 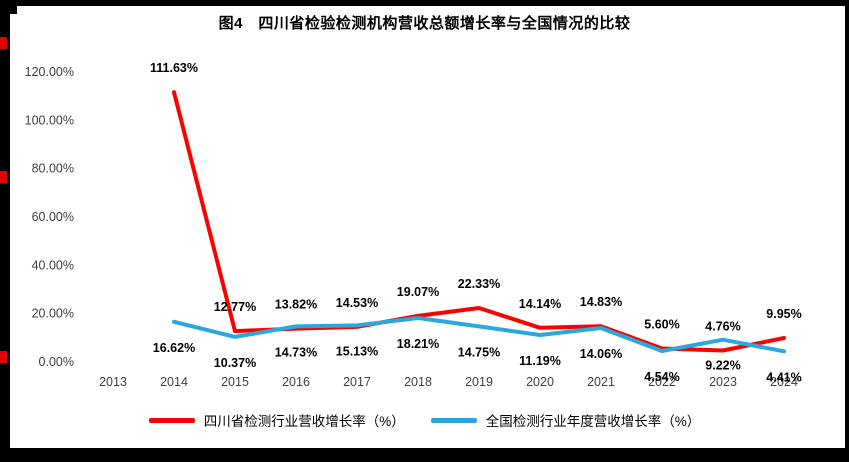 What do you see at coordinates (601, 302) in the screenshot?
I see `svg-text: 14.83%` at bounding box center [601, 302].